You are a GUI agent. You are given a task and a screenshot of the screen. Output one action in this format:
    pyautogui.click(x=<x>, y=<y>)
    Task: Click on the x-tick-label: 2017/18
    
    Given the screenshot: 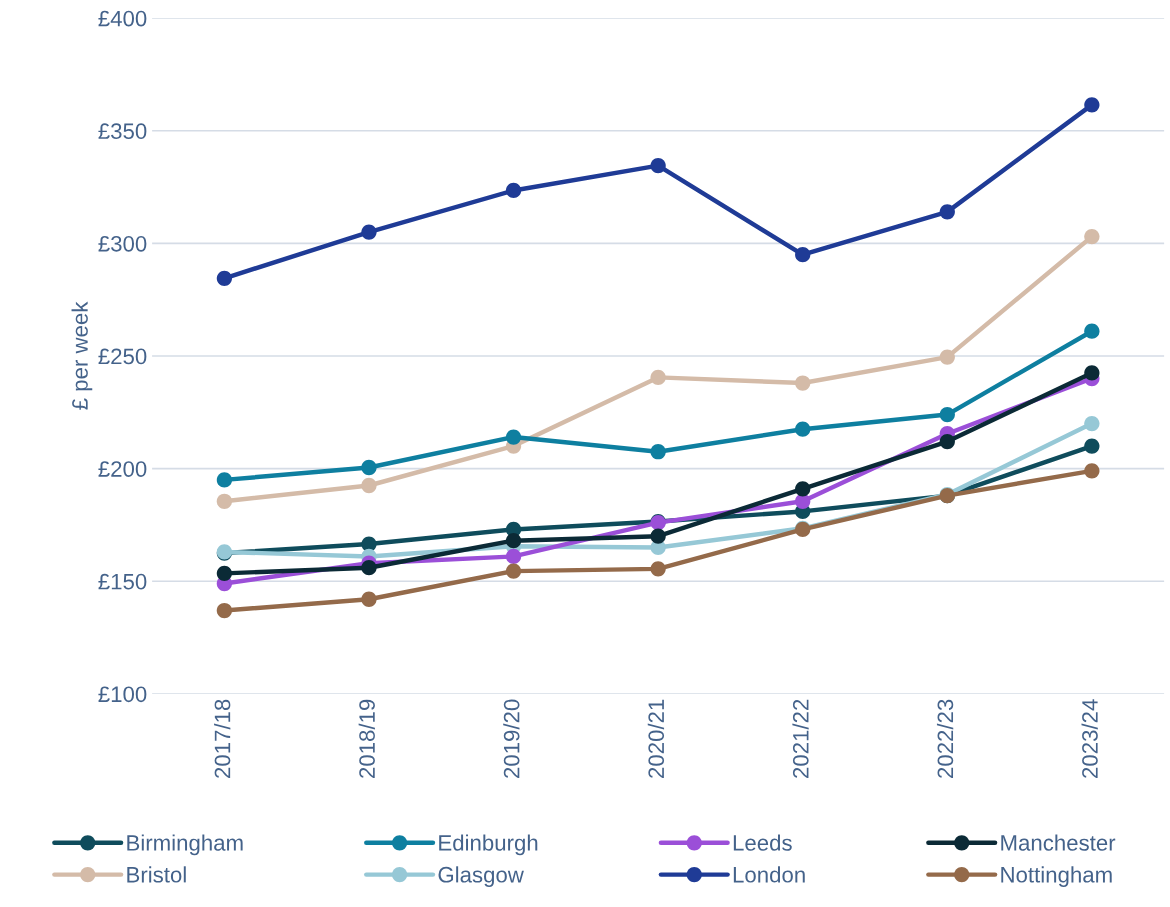 What is the action you would take?
    pyautogui.click(x=222, y=738)
    